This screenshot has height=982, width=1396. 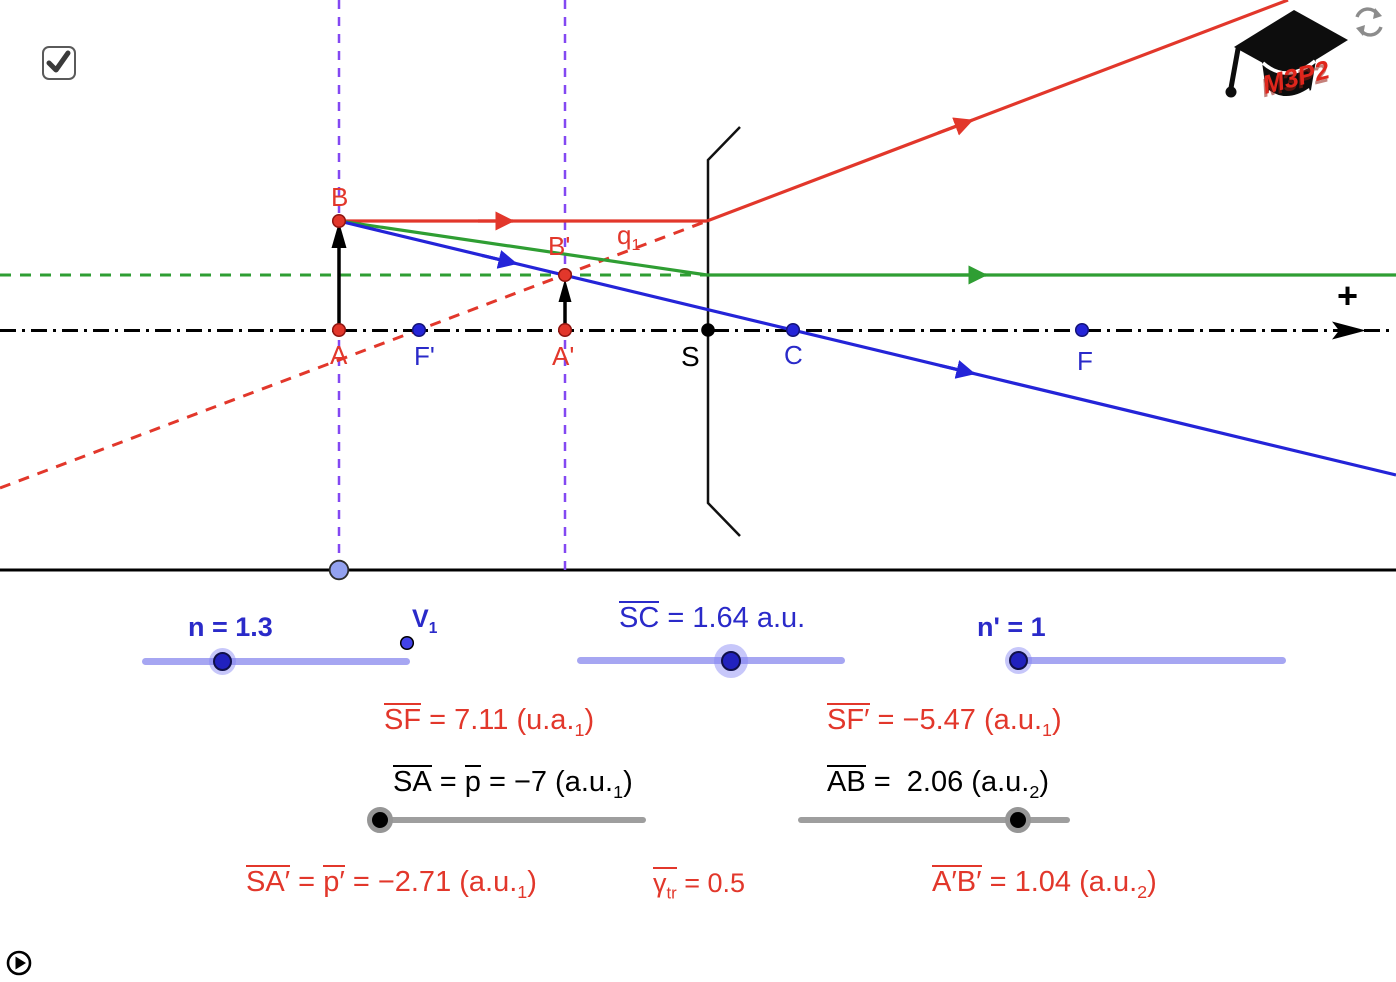 What do you see at coordinates (339, 235) in the screenshot?
I see `object-arrow-head` at bounding box center [339, 235].